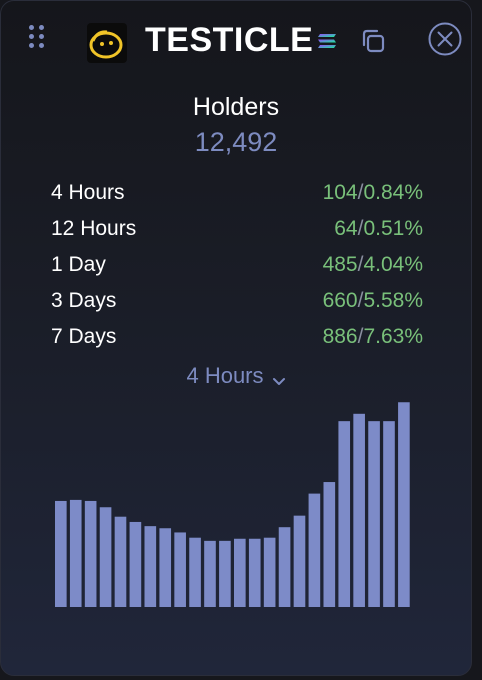 This screenshot has width=482, height=680. What do you see at coordinates (393, 192) in the screenshot?
I see `stat-percent: 0.84%` at bounding box center [393, 192].